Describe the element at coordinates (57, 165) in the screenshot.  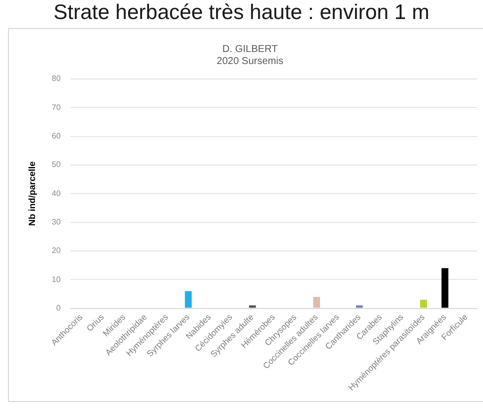
I see `y-tick-label: 50` at that location.